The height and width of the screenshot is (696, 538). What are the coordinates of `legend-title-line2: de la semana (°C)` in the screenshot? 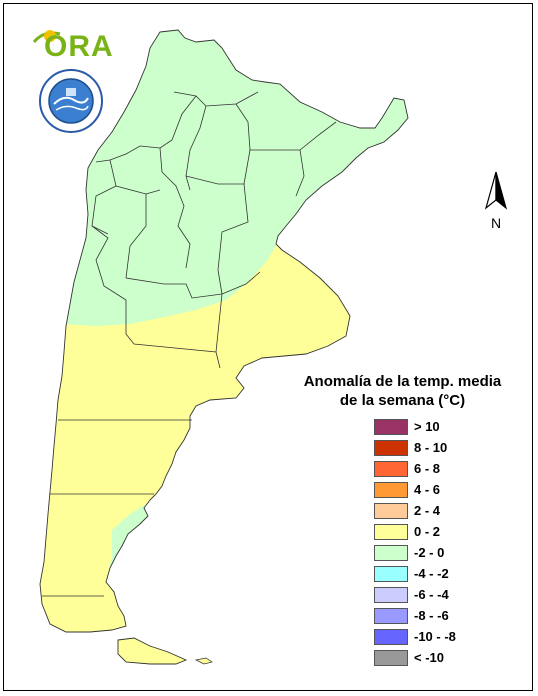 It's located at (402, 400).